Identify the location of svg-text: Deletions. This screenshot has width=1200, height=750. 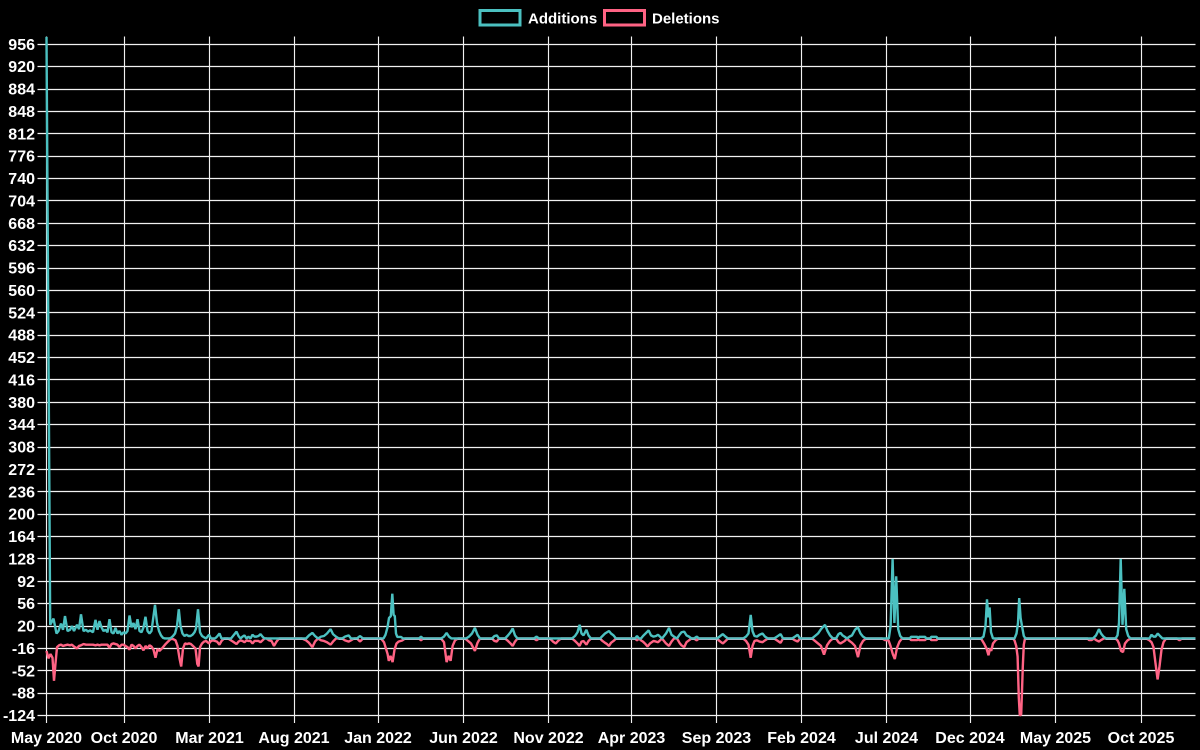
(686, 19).